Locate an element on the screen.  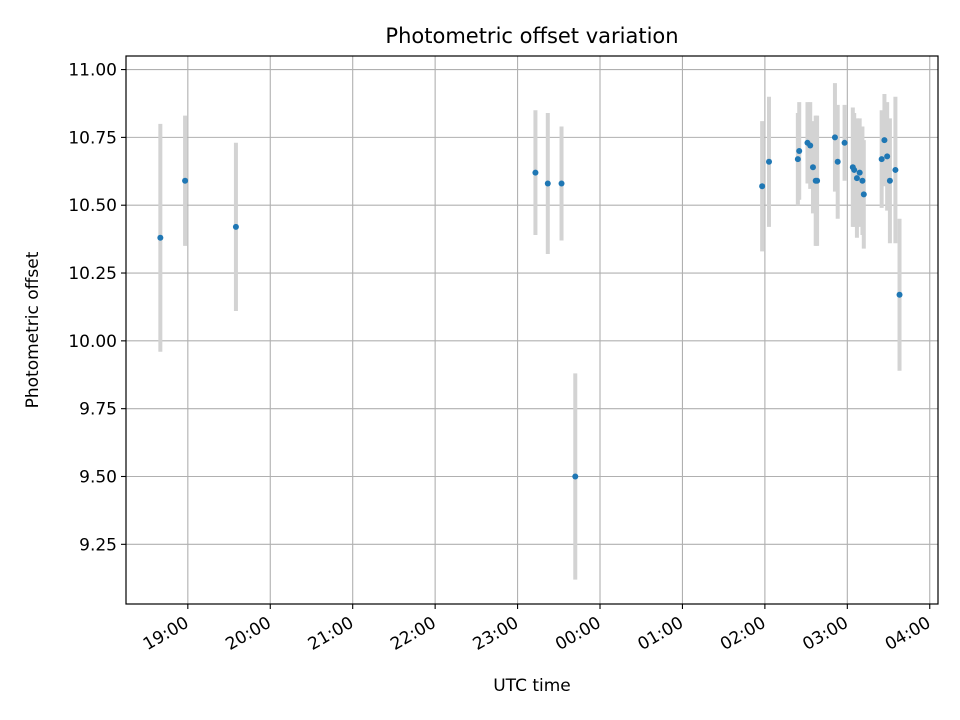
y-tick-label: 10.00 is located at coordinates (92, 342).